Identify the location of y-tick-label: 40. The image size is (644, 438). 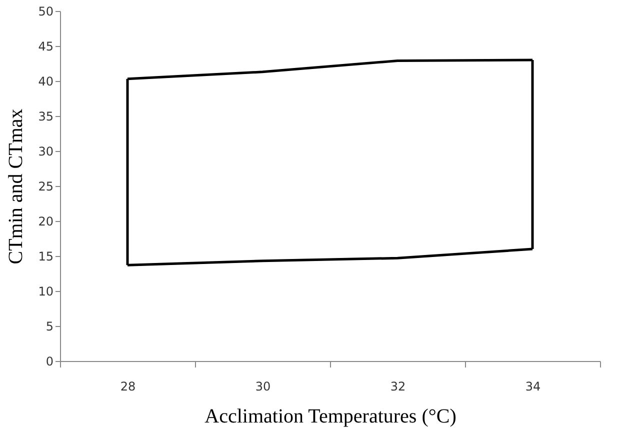
(46, 81).